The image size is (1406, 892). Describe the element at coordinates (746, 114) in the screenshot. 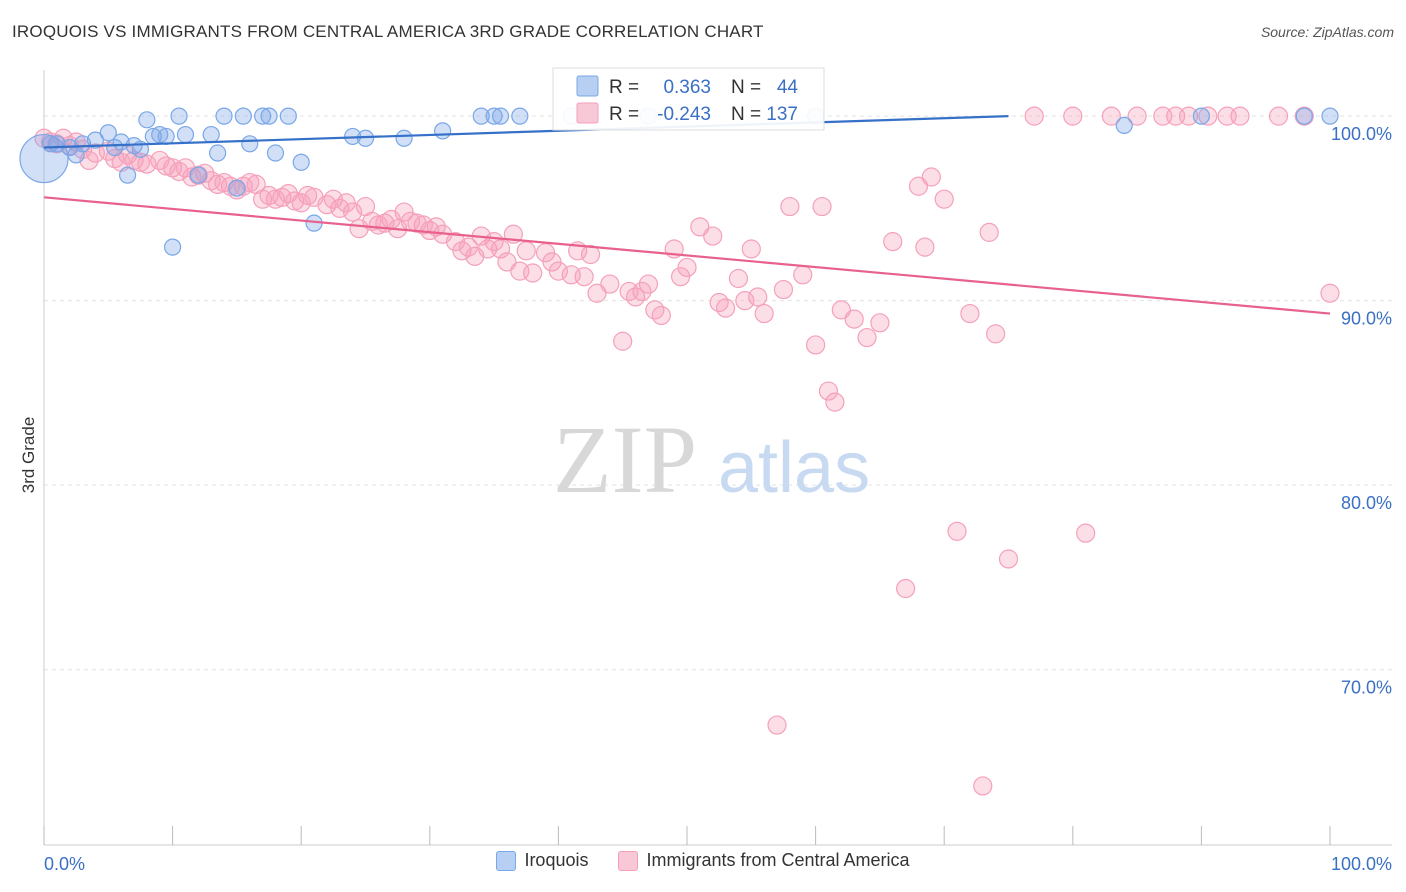

I see `stats-n-label-immigrants: N =` at that location.